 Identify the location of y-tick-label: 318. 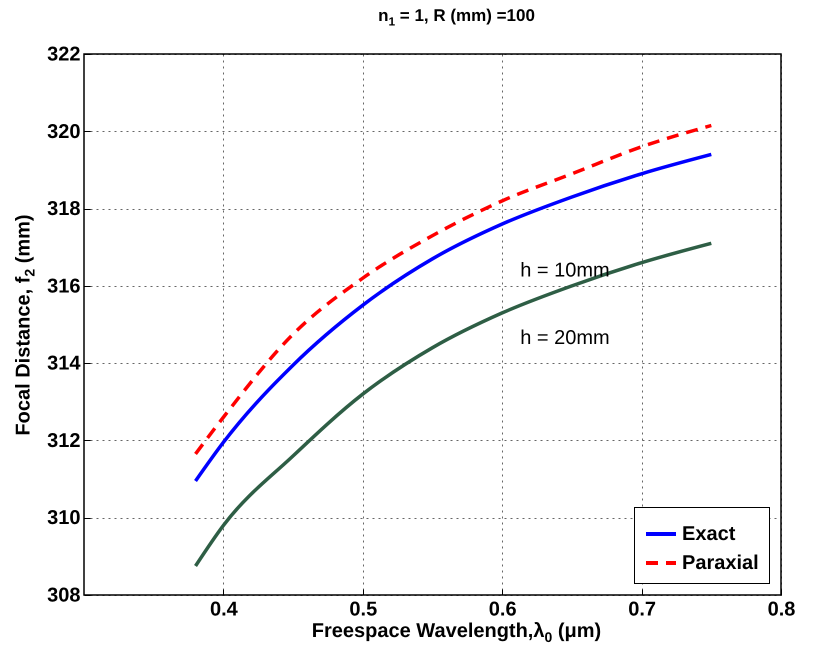
(63, 209).